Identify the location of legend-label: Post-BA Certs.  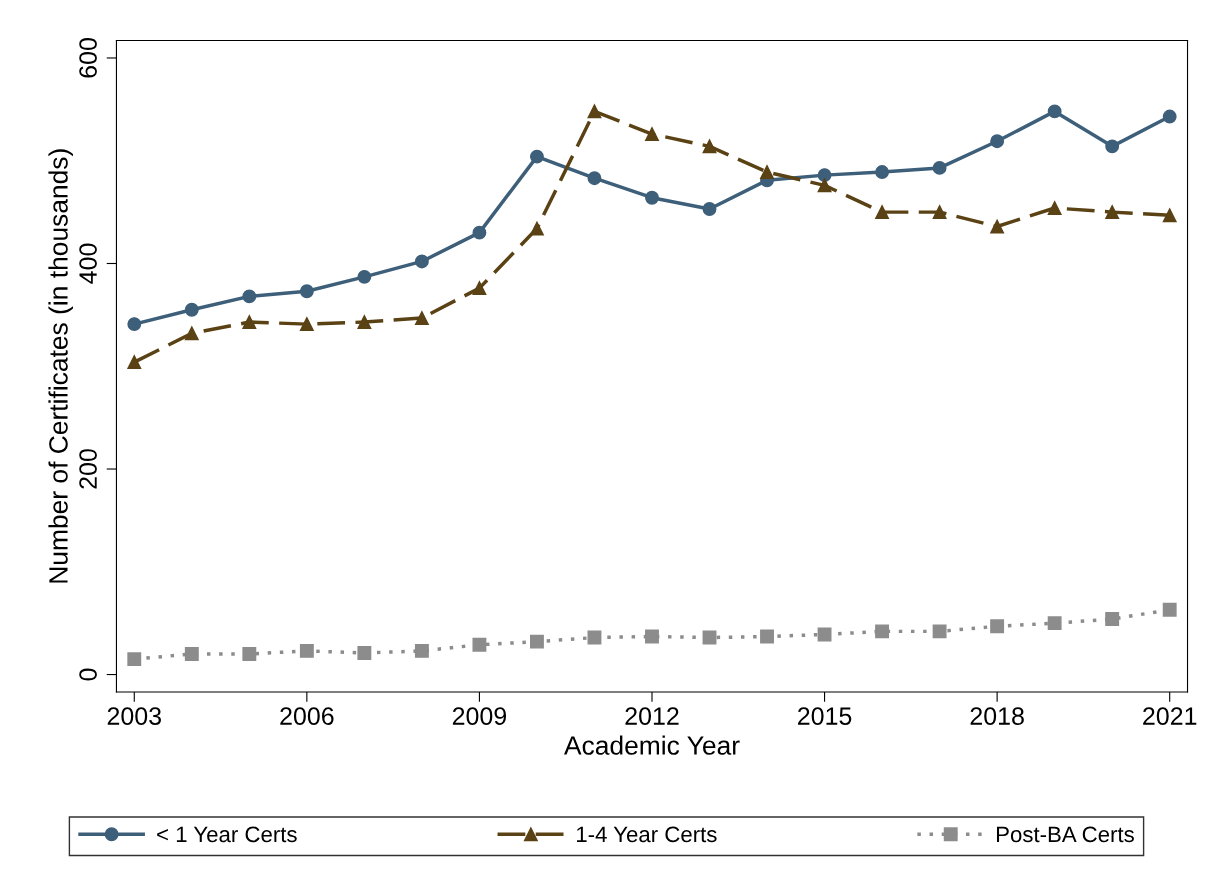
(1065, 834).